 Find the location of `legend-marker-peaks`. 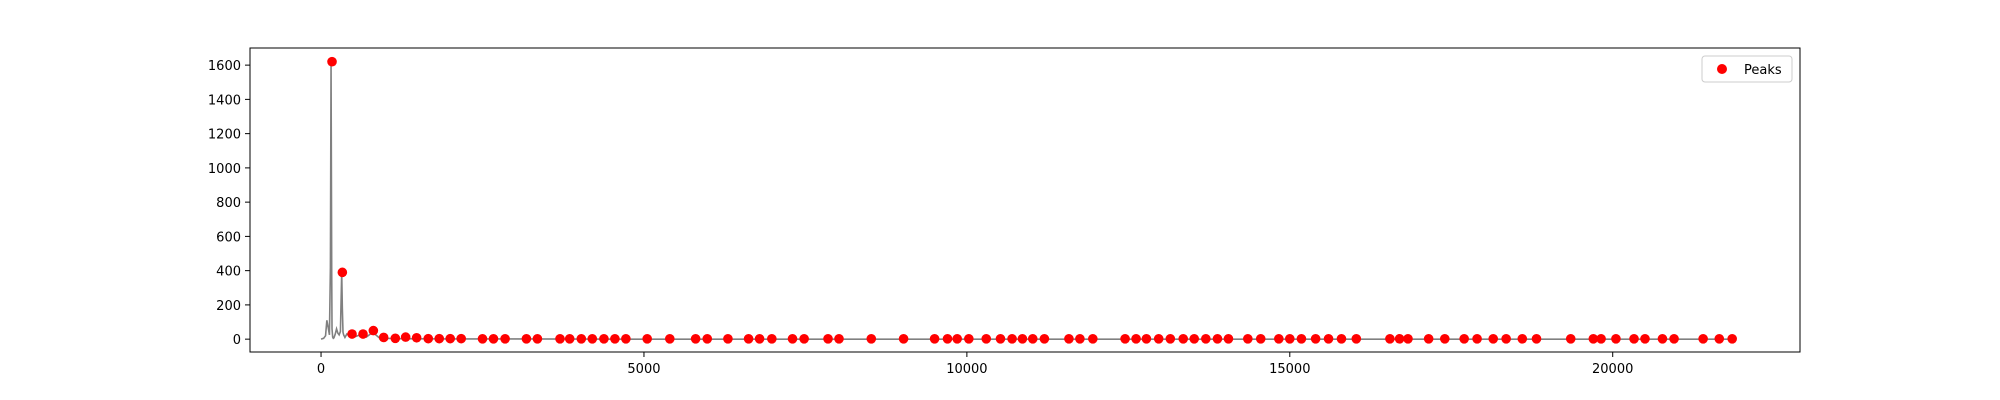

legend-marker-peaks is located at coordinates (1722, 69).